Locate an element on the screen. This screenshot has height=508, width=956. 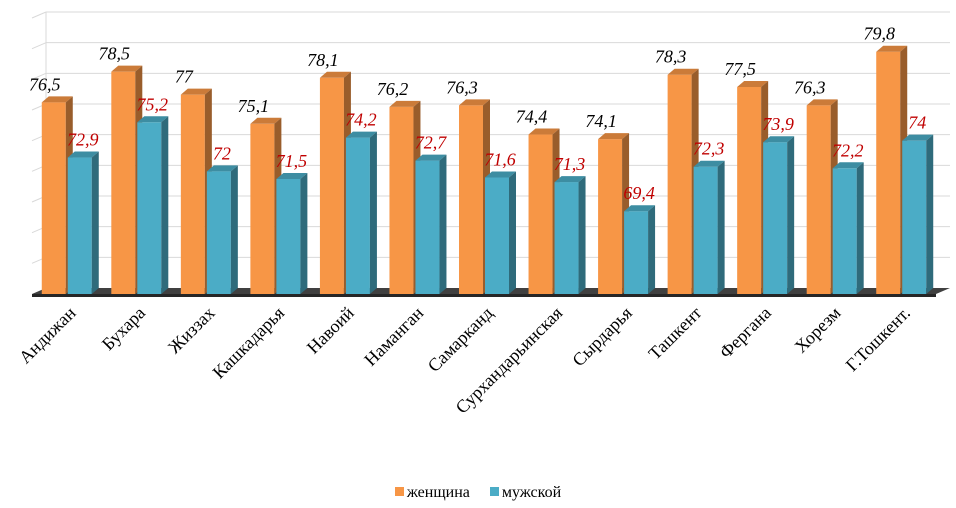
legend-label-women: женщина is located at coordinates (438, 492).